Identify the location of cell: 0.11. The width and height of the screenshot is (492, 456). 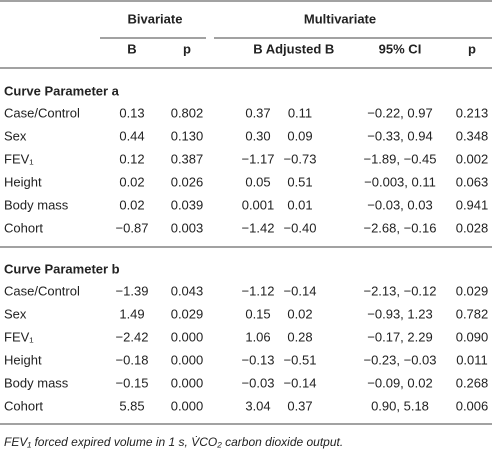
(300, 112).